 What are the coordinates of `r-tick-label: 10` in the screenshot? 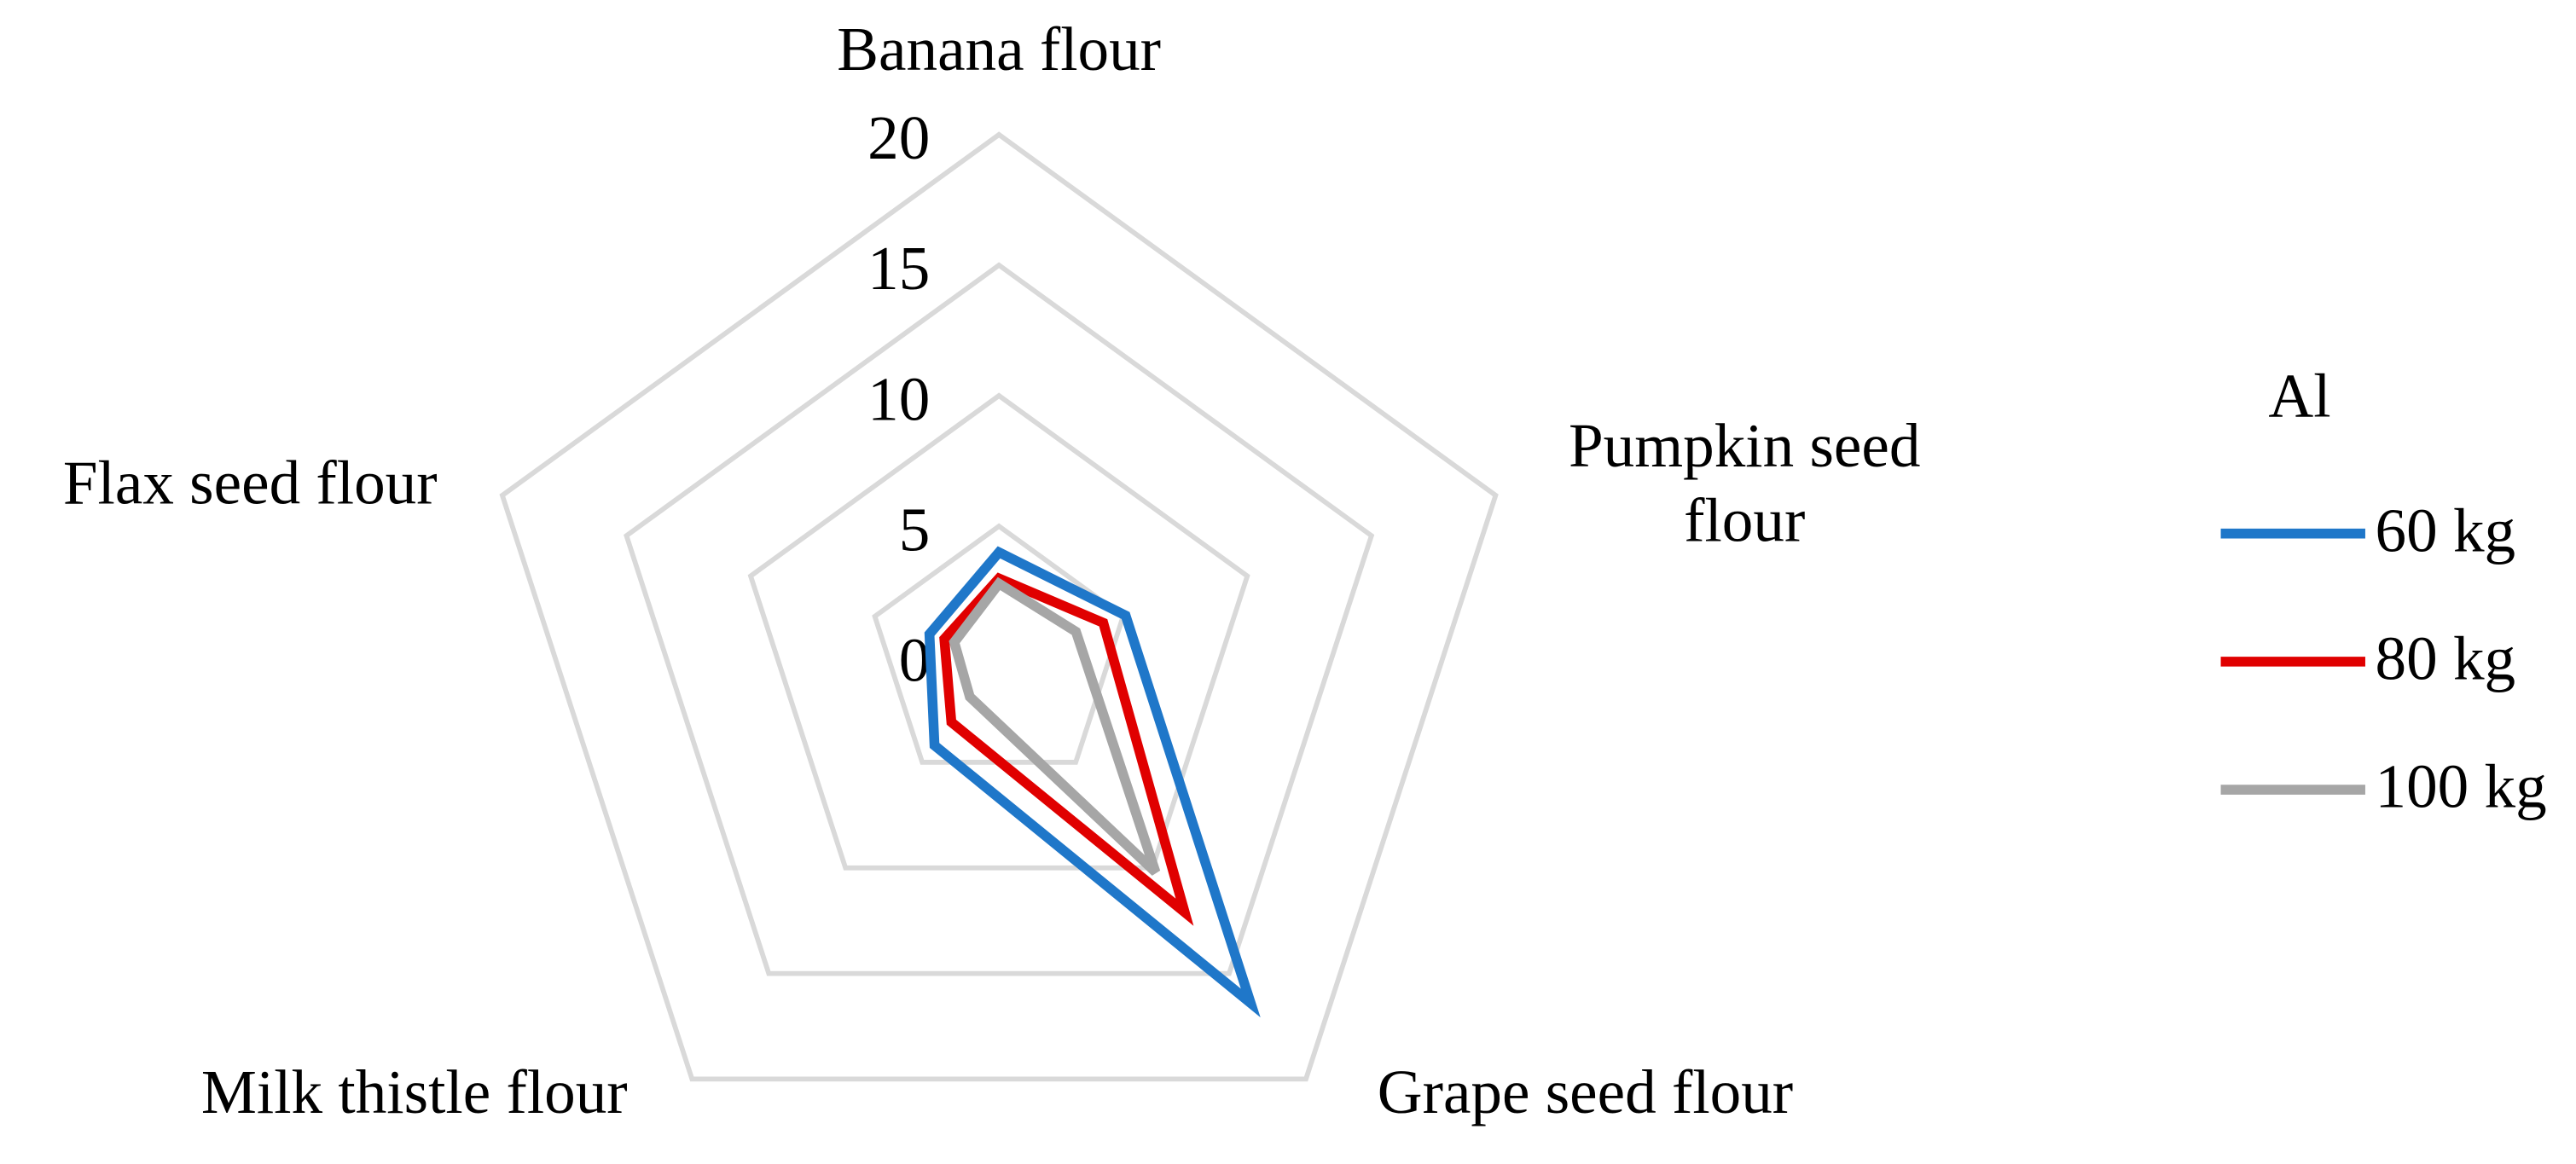 It's located at (898, 398).